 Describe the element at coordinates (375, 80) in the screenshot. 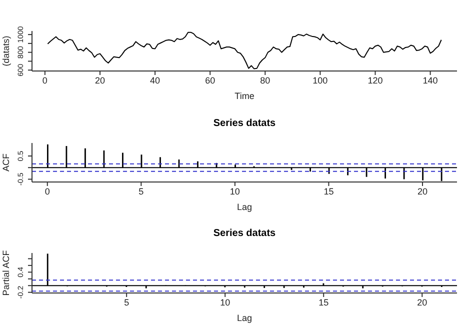

I see `x-tick-label: 120` at that location.